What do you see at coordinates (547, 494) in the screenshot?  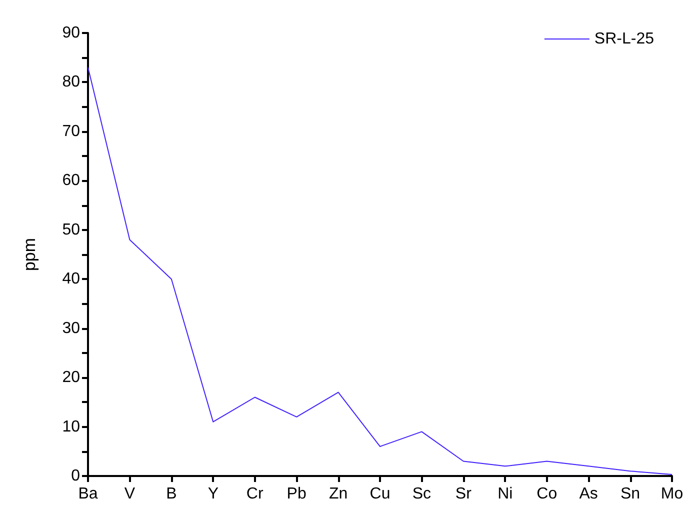 I see `x-tick-label: Co` at bounding box center [547, 494].